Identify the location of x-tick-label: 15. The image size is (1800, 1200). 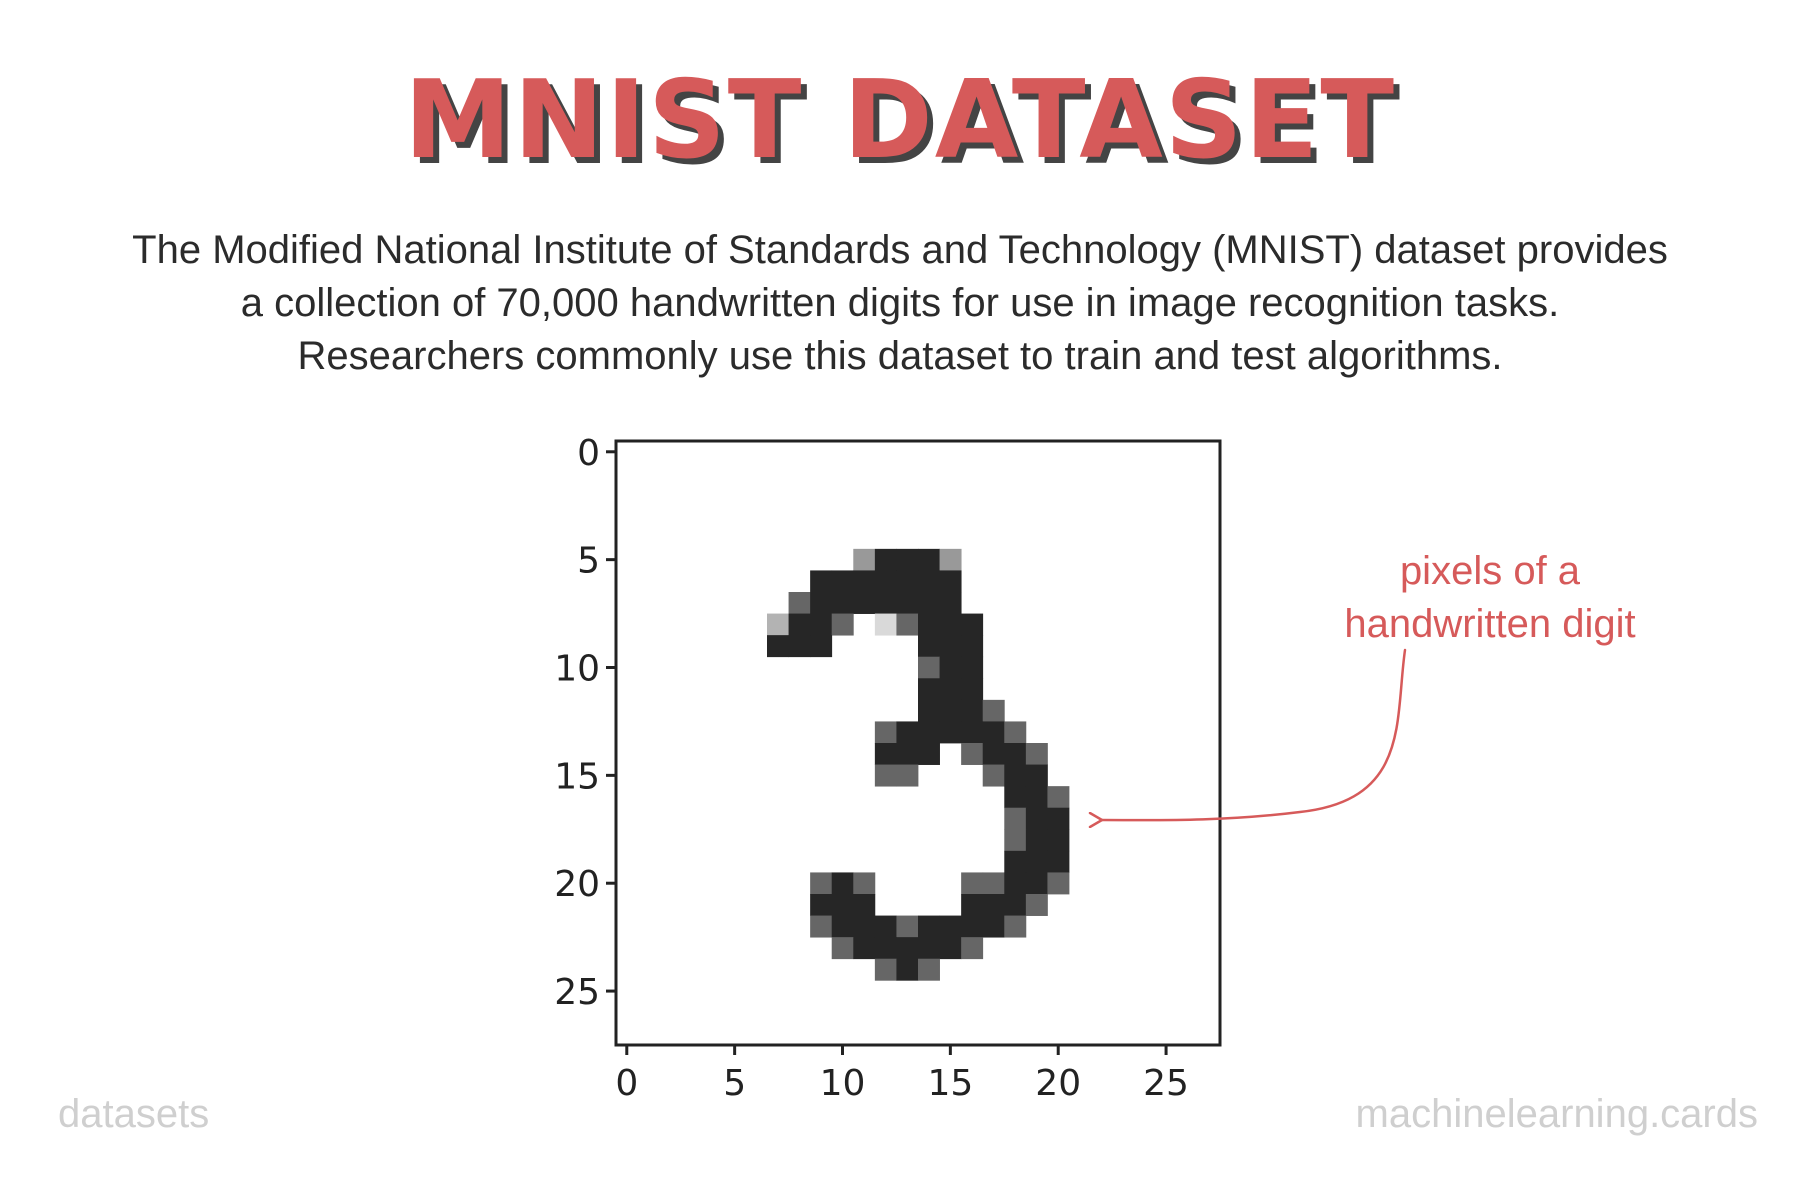
(950, 1083).